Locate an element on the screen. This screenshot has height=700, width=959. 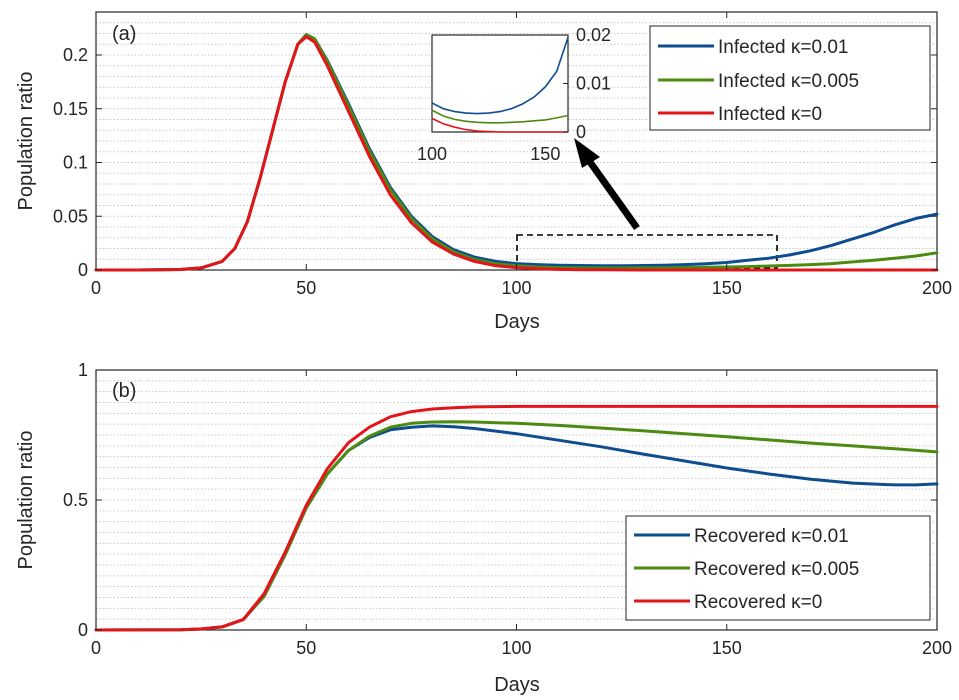
panel-b-xlabel: Days is located at coordinates (517, 685).